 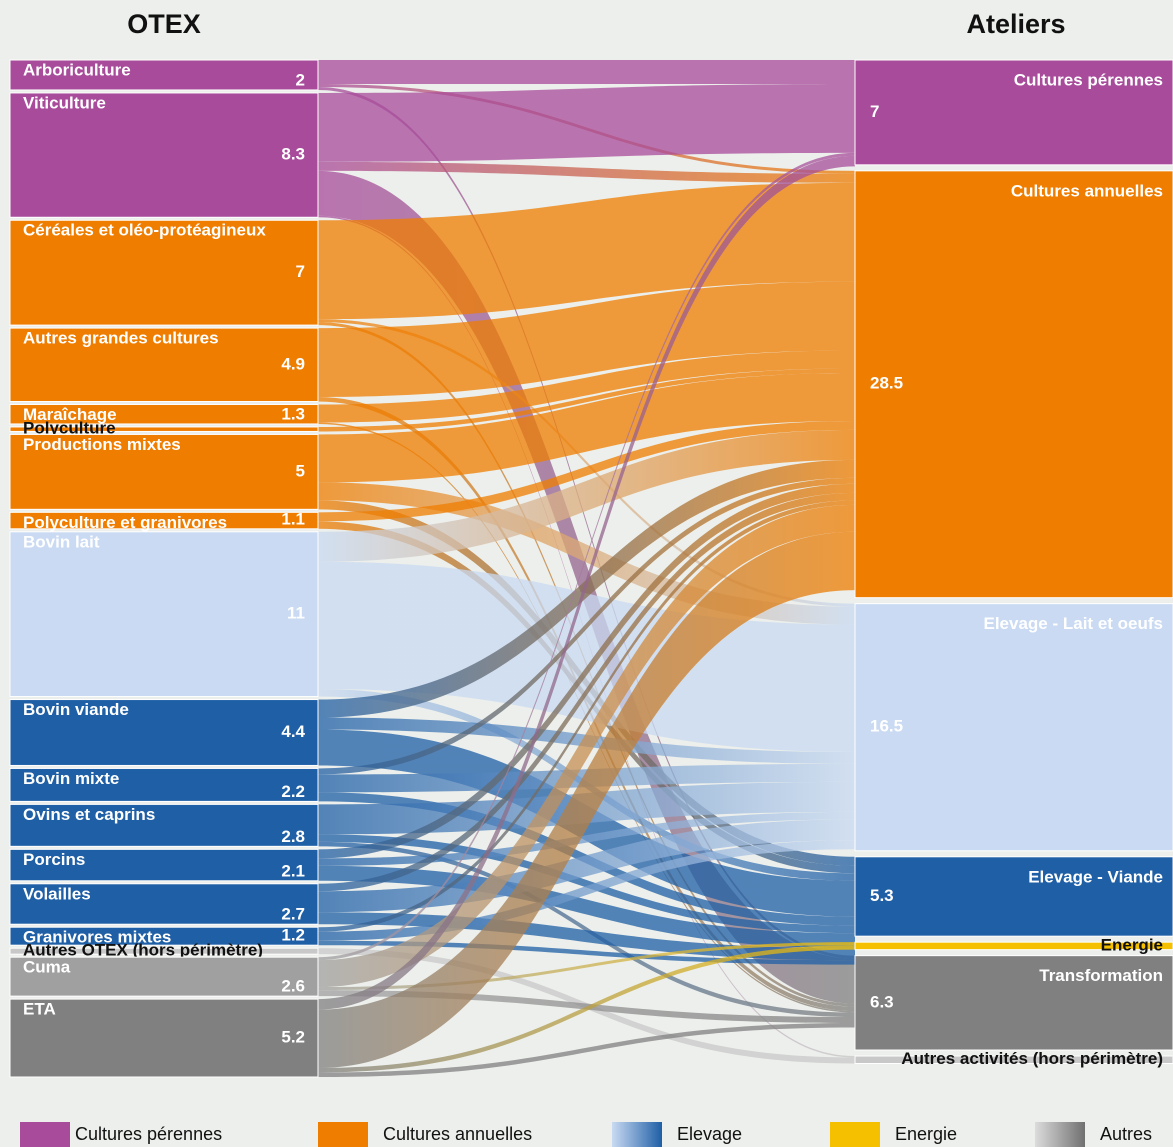 I want to click on node-label: Arboriculture, so click(x=77, y=69).